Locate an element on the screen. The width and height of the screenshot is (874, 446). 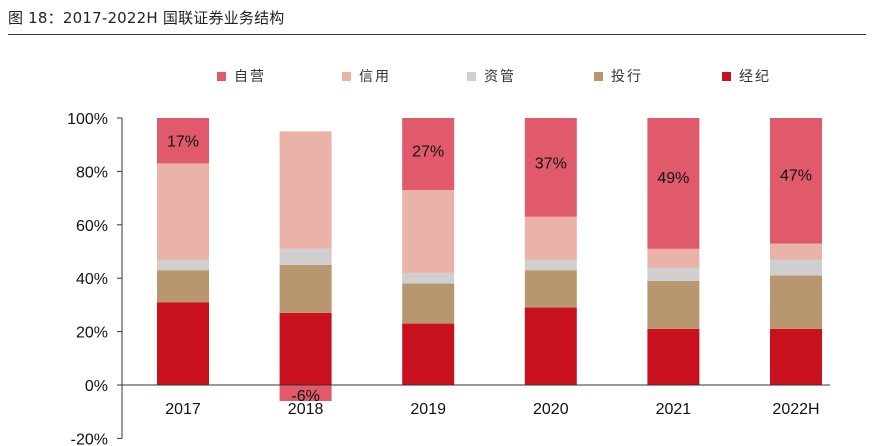
legend-item-proprietary: 自营 is located at coordinates (241, 76).